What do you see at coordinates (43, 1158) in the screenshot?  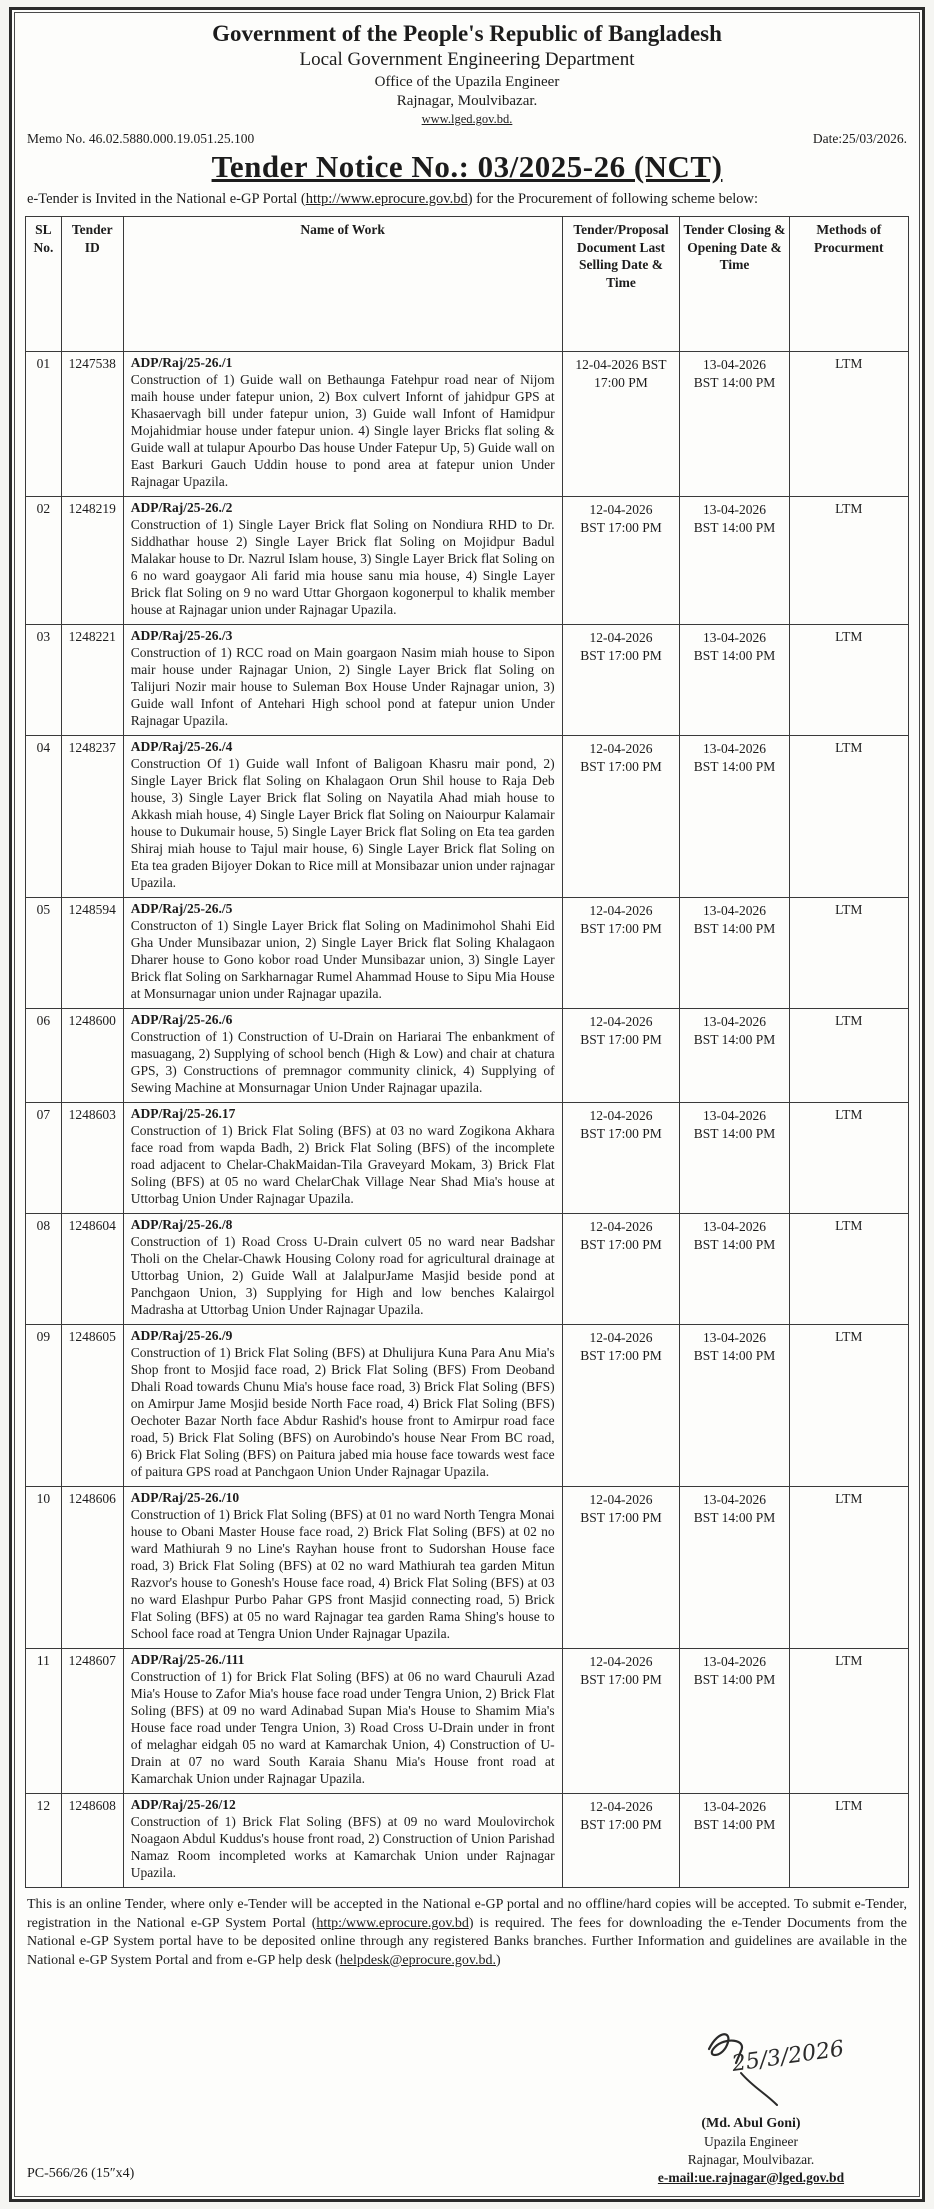 I see `row-sl: 07` at bounding box center [43, 1158].